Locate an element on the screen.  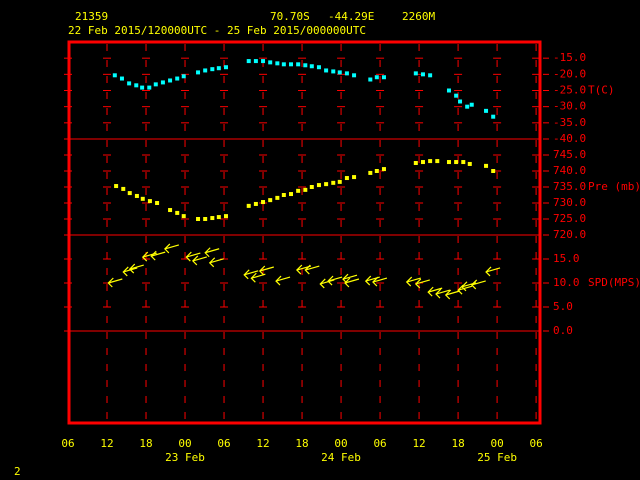
y-tick-label: 735.0 is located at coordinates (569, 186).